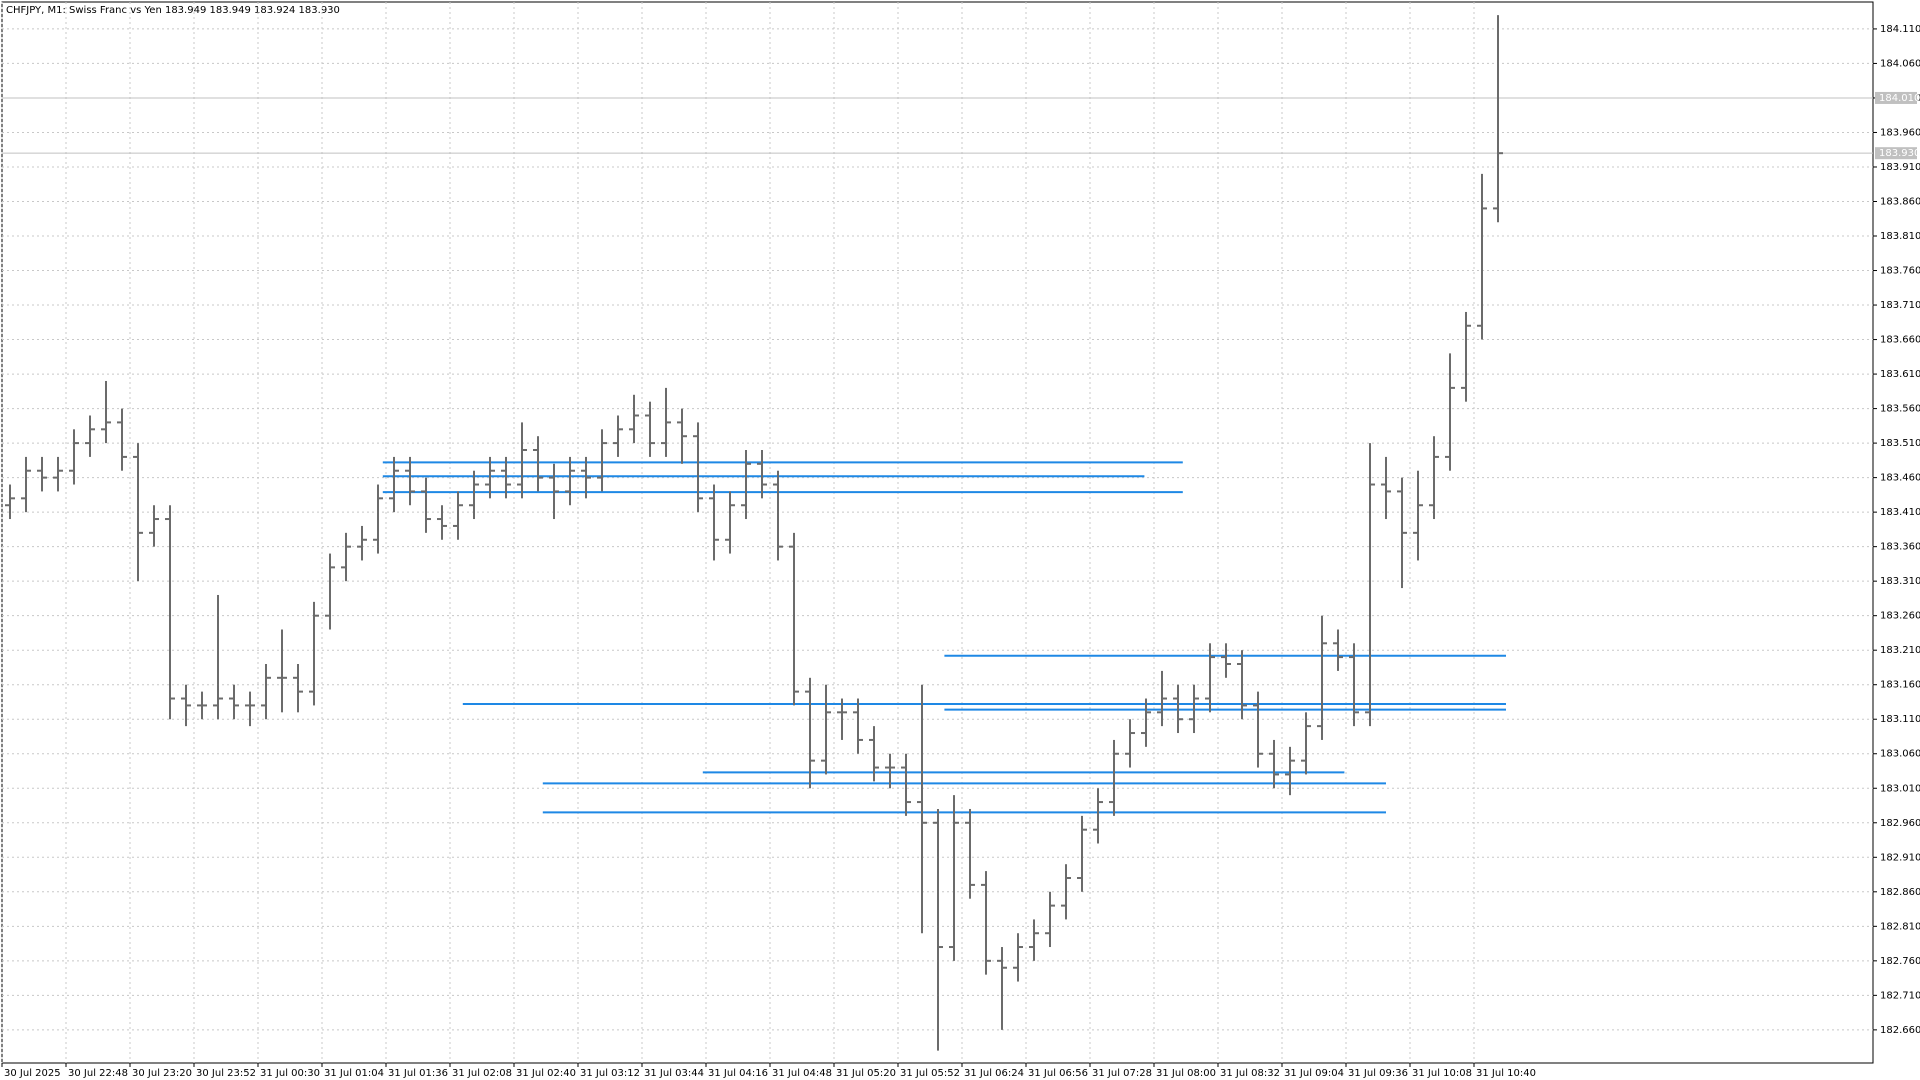 This screenshot has width=1920, height=1080. What do you see at coordinates (1900, 340) in the screenshot?
I see `y-tick-label: 183.660` at bounding box center [1900, 340].